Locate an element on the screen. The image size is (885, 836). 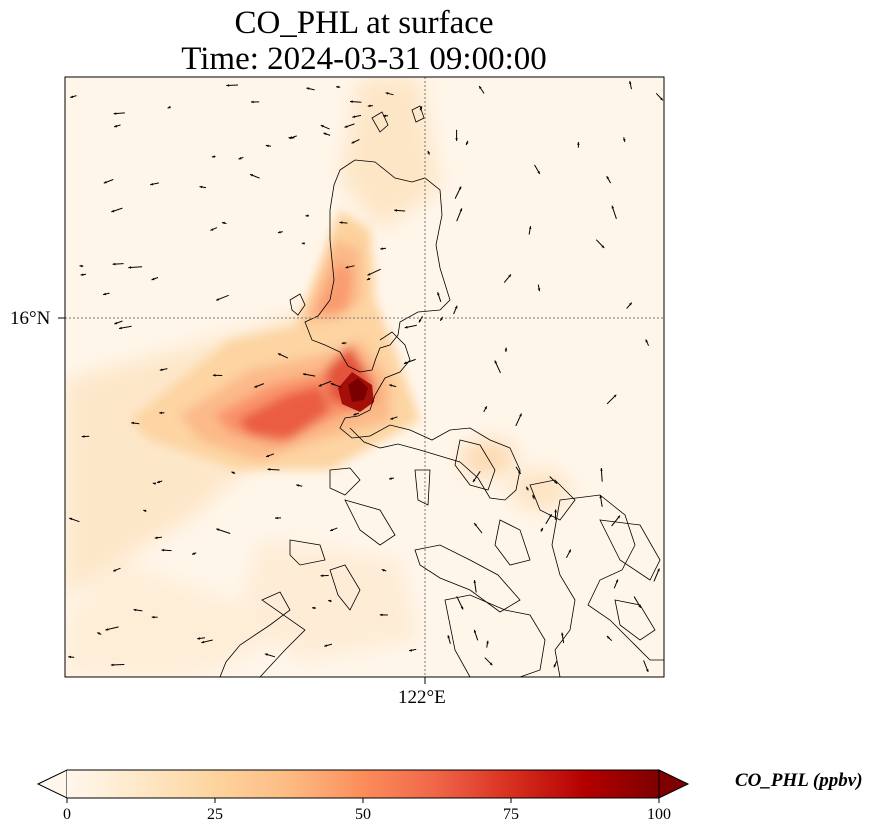
lat-tick-label: 16°N is located at coordinates (30, 318).